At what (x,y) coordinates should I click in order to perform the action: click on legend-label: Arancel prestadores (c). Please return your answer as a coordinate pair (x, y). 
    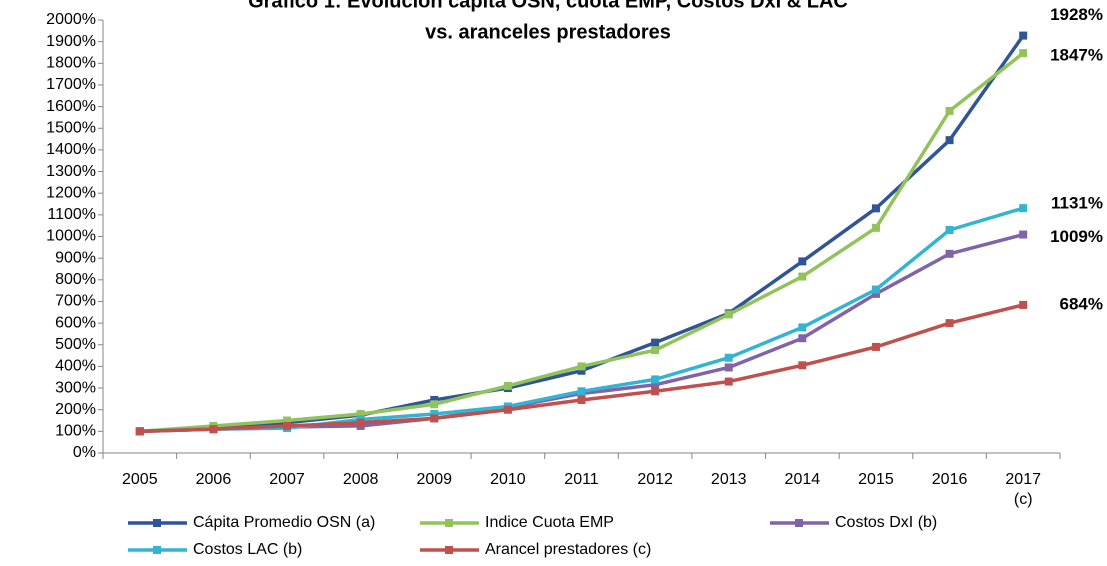
    Looking at the image, I should click on (568, 549).